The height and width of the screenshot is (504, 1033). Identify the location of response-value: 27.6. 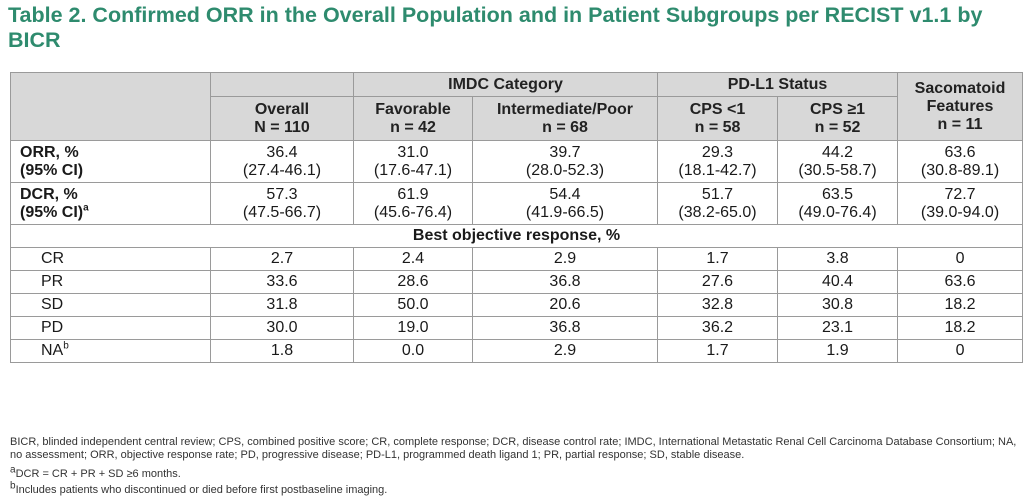
(717, 282).